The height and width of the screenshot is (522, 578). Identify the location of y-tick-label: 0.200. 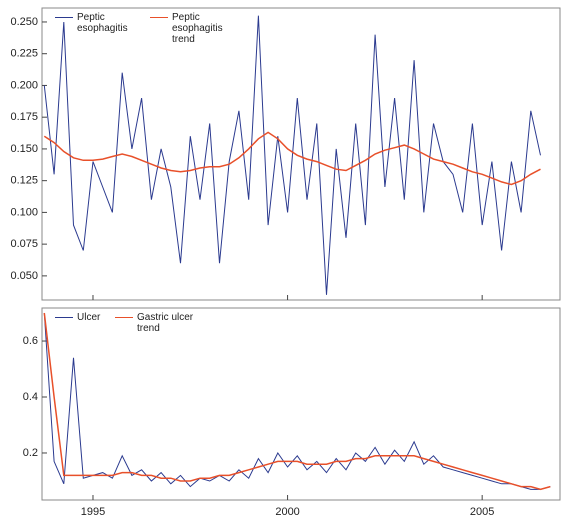
(24, 85).